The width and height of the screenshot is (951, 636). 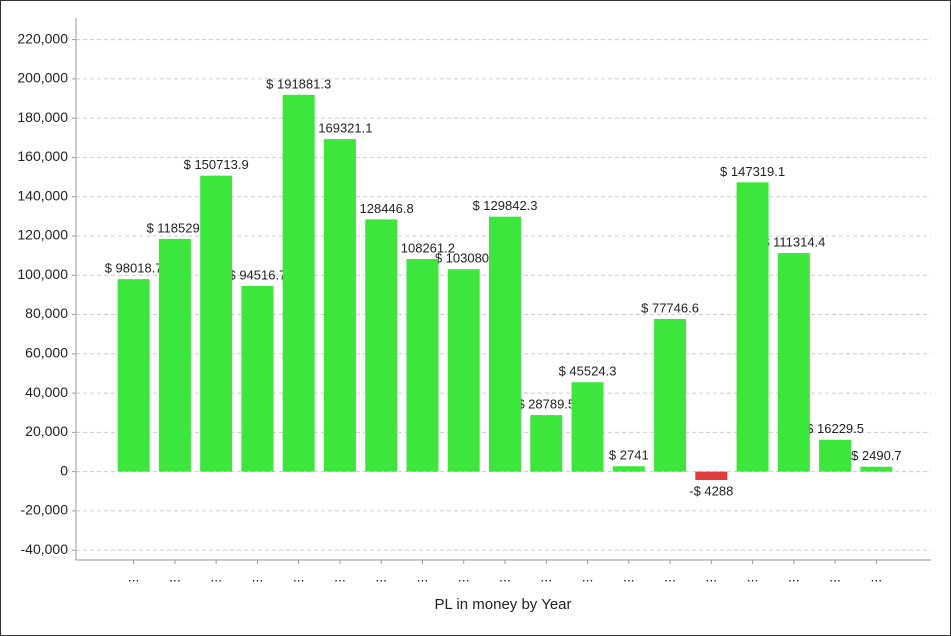 I want to click on data-label: $ 2490.7, so click(x=876, y=455).